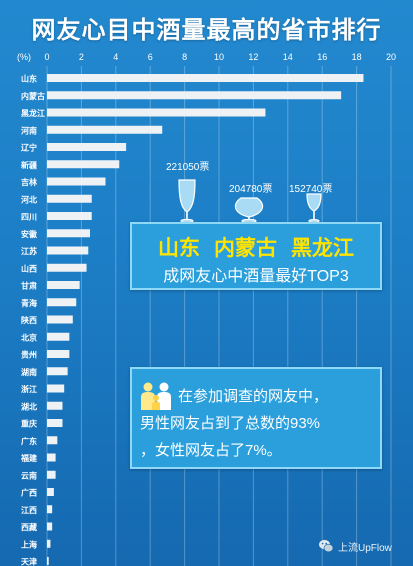 Image resolution: width=413 pixels, height=566 pixels. What do you see at coordinates (288, 57) in the screenshot?
I see `x-tick-label: 14` at bounding box center [288, 57].